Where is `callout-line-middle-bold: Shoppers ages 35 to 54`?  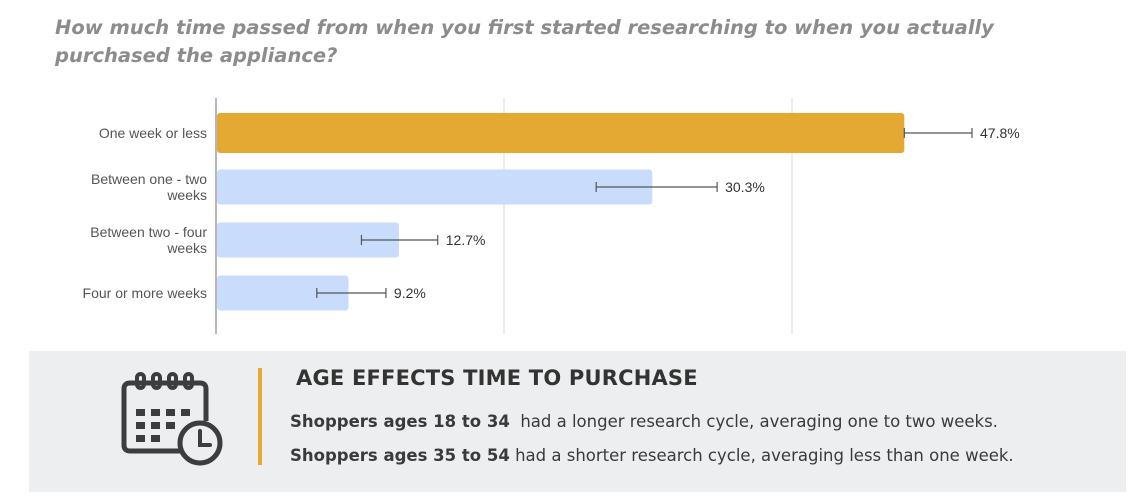
callout-line-middle-bold: Shoppers ages 35 to 54 is located at coordinates (400, 455).